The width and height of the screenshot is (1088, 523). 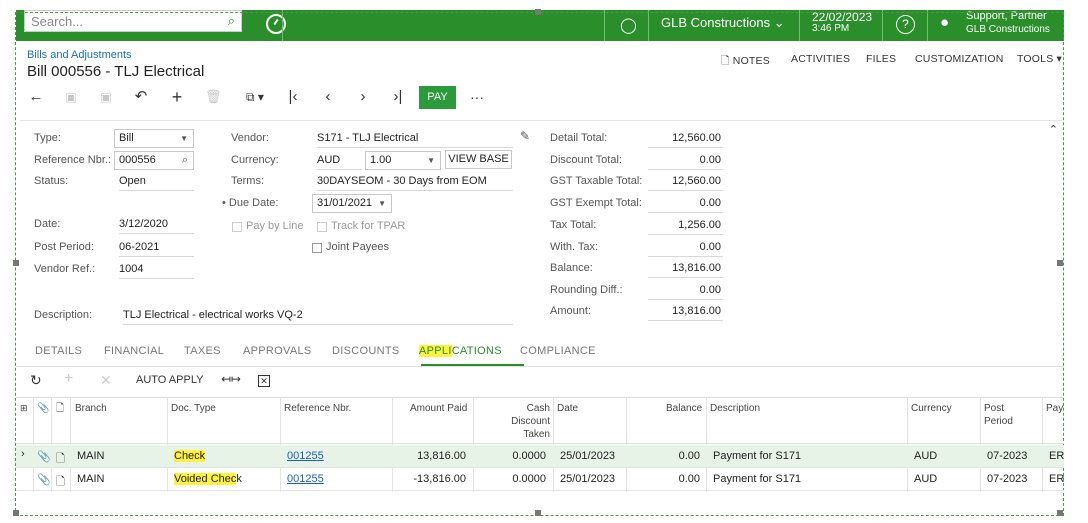 I want to click on back-icon: ←, so click(x=36, y=96).